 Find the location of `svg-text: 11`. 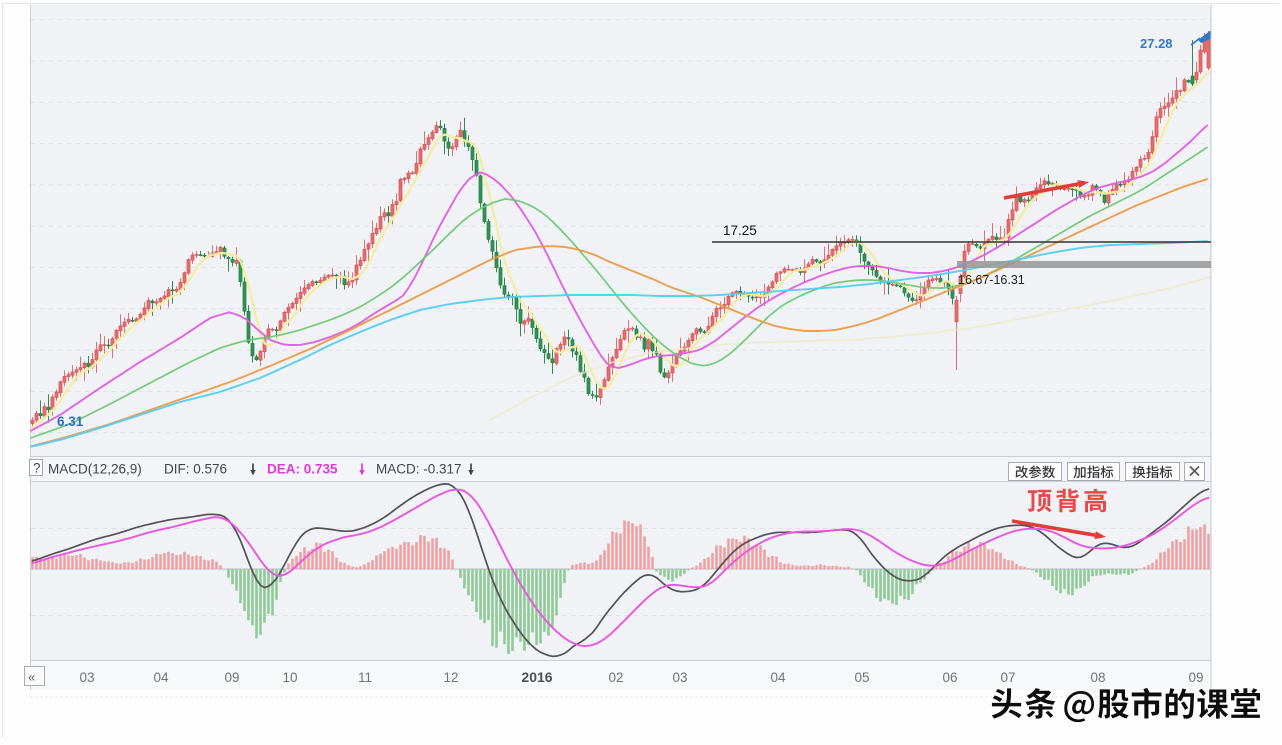

svg-text: 11 is located at coordinates (365, 677).